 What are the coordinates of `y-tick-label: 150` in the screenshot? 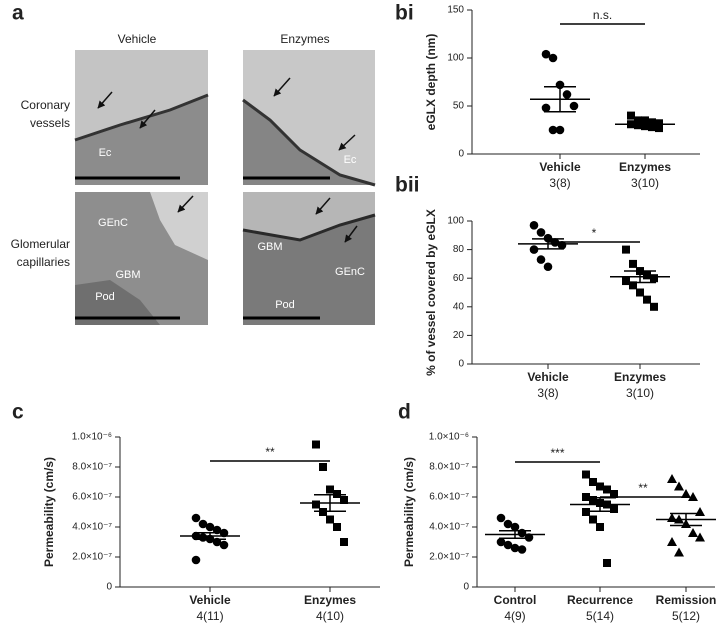 It's located at (455, 10).